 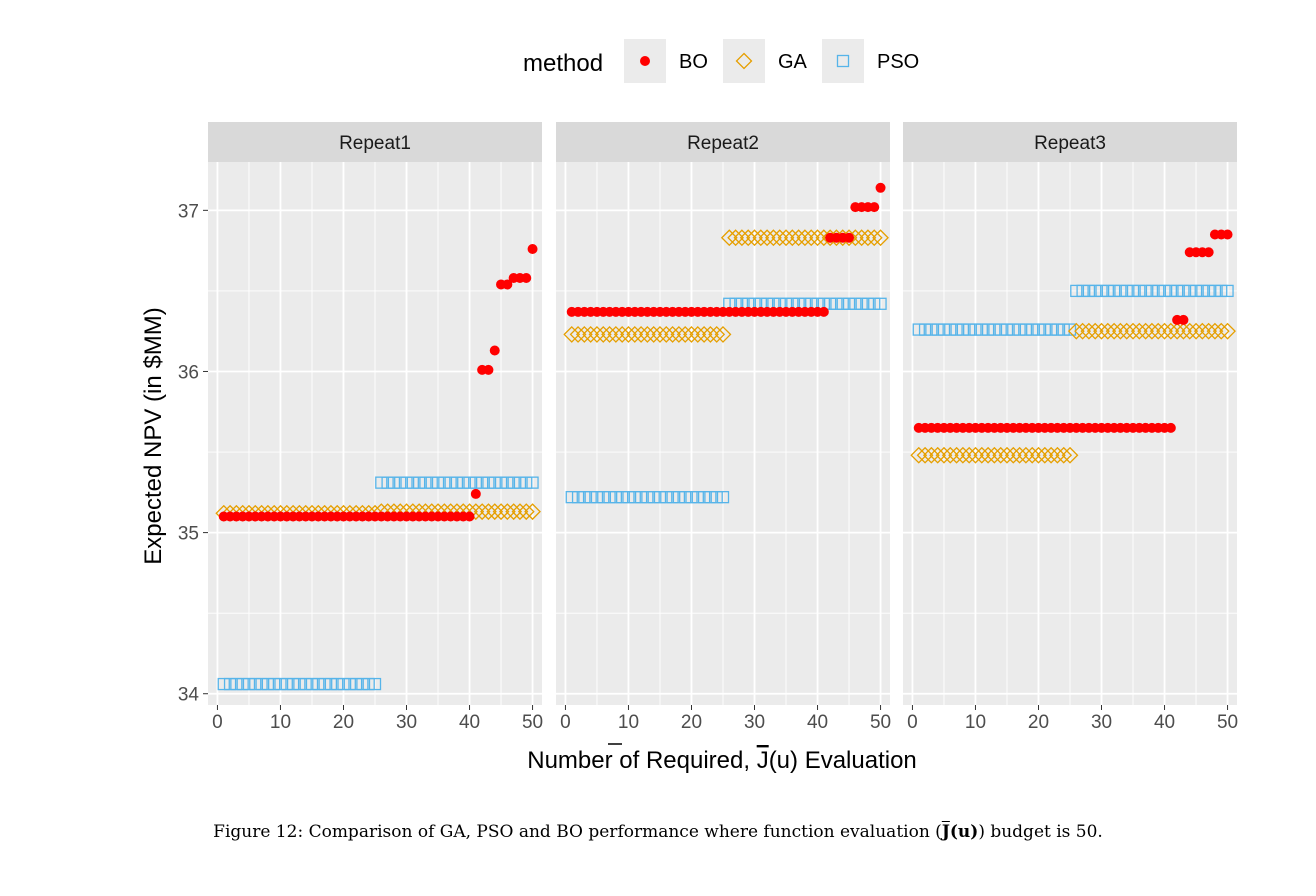 What do you see at coordinates (721, 61) in the screenshot?
I see `legend: method BO GA PSO` at bounding box center [721, 61].